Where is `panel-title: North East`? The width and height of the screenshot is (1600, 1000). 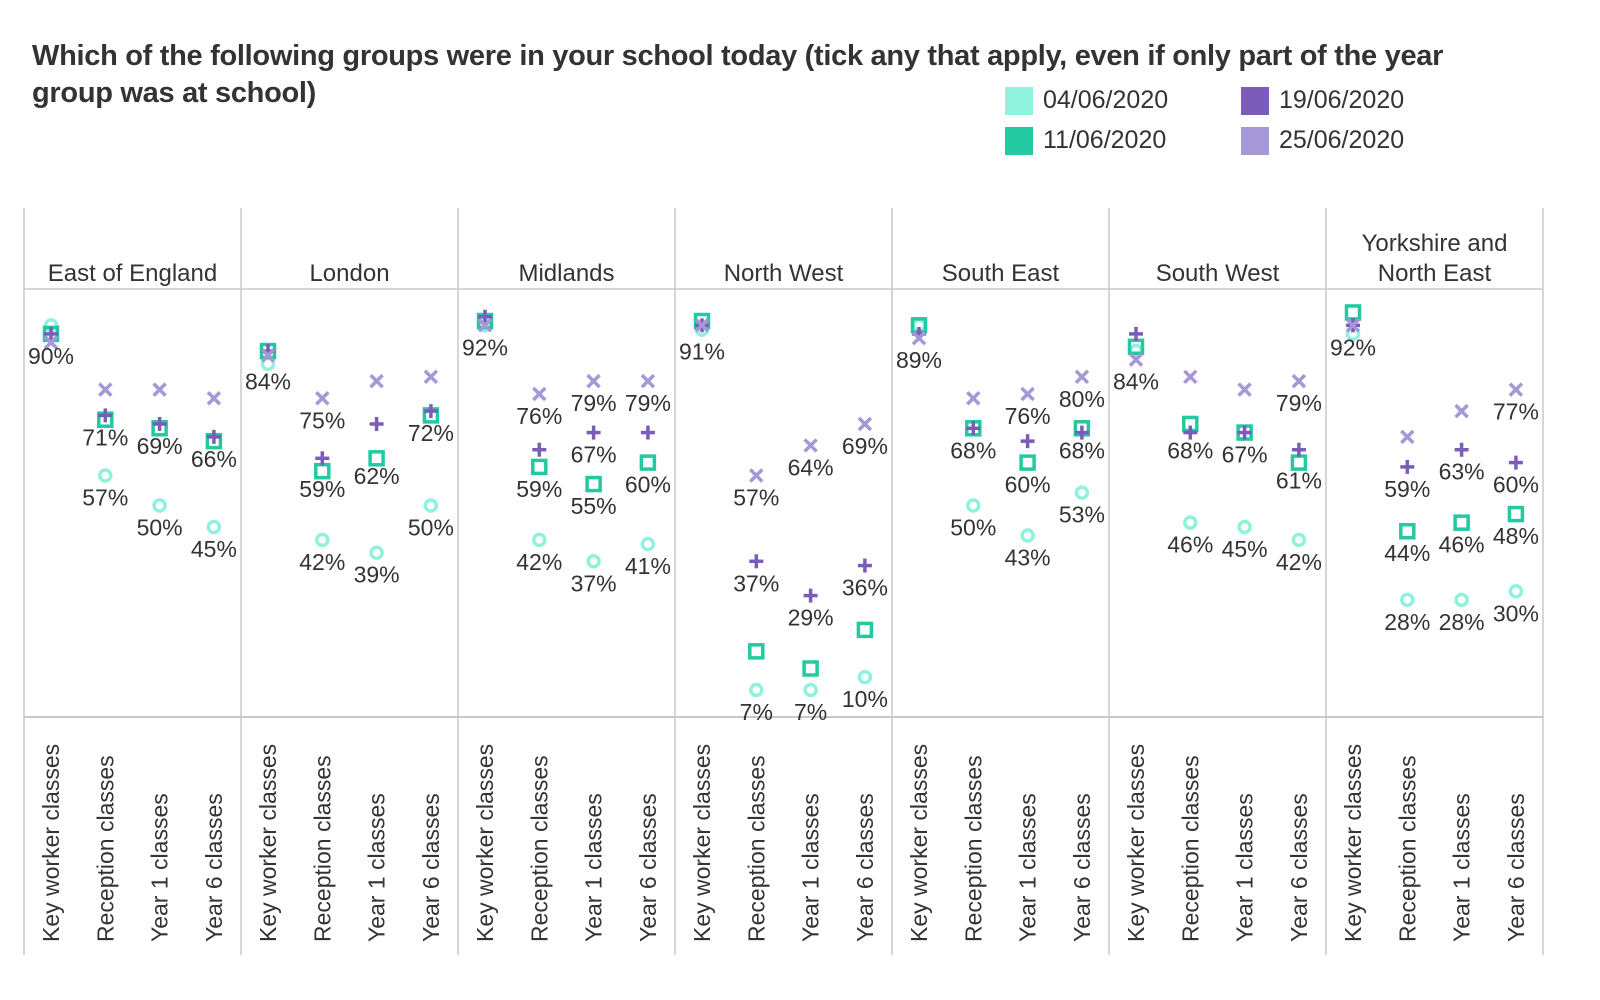
panel-title: North East is located at coordinates (1435, 273).